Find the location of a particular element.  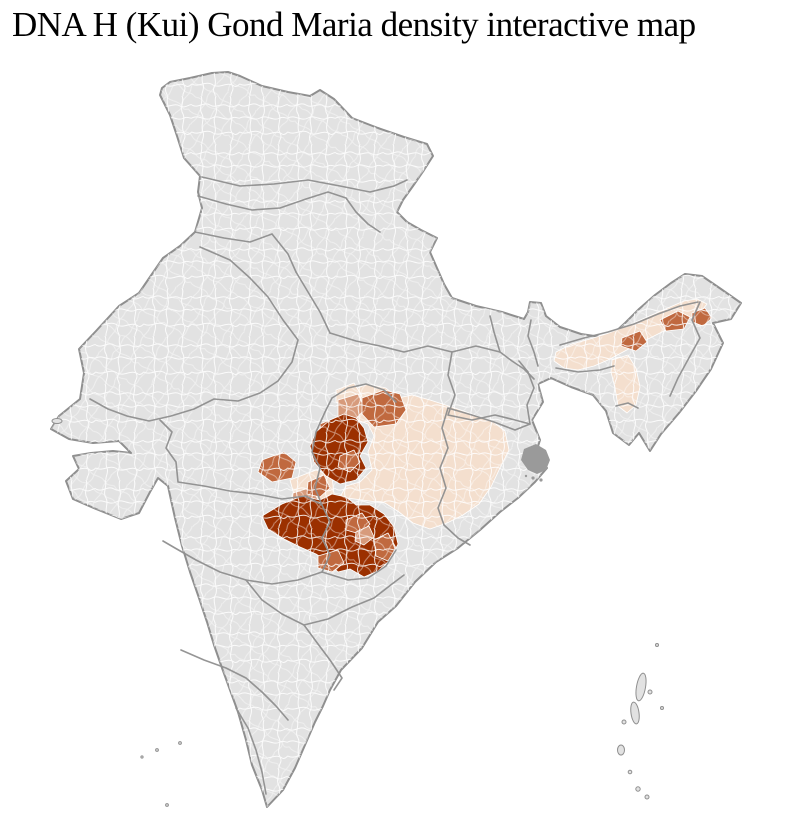

lakshadweep-islands is located at coordinates (161, 774).